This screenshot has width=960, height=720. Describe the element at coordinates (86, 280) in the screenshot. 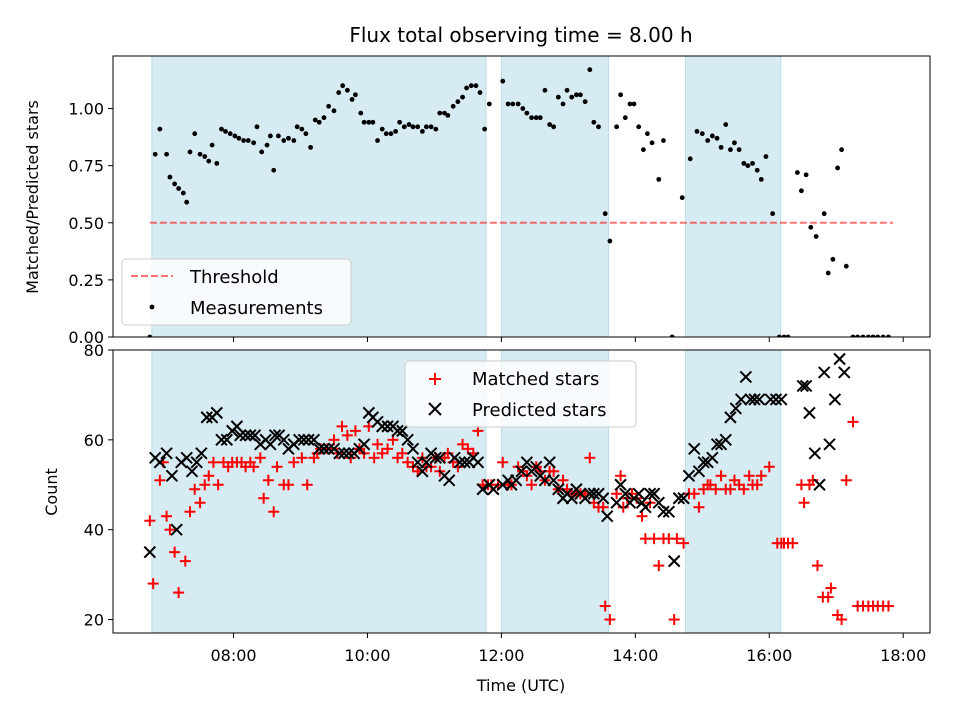

I see `y-tick-label: 0.25` at that location.